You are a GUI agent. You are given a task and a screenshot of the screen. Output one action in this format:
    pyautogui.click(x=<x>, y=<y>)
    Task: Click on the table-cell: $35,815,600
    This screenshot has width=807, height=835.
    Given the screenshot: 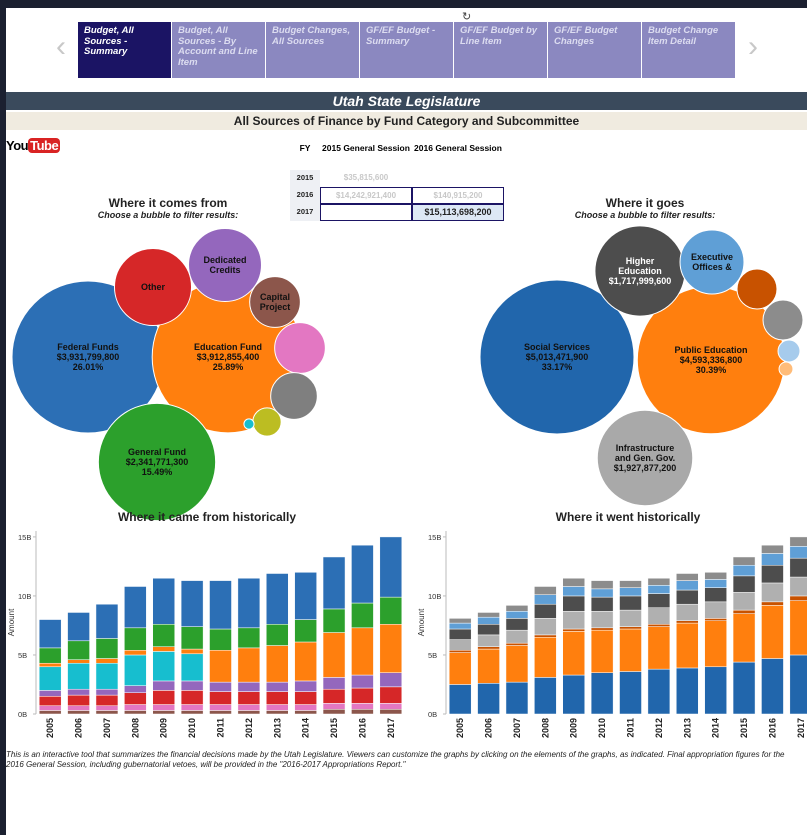 What is the action you would take?
    pyautogui.click(x=366, y=177)
    